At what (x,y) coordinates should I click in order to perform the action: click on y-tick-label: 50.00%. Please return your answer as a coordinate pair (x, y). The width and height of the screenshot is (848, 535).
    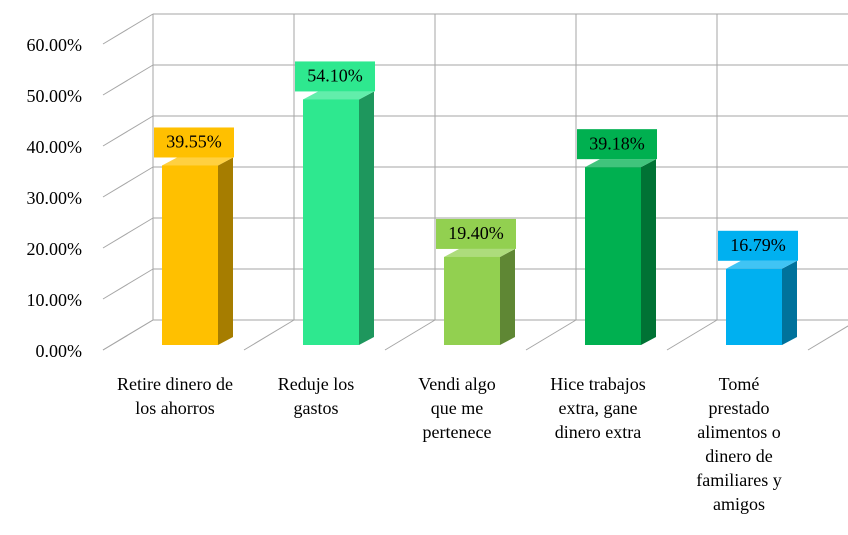
    Looking at the image, I should click on (55, 96).